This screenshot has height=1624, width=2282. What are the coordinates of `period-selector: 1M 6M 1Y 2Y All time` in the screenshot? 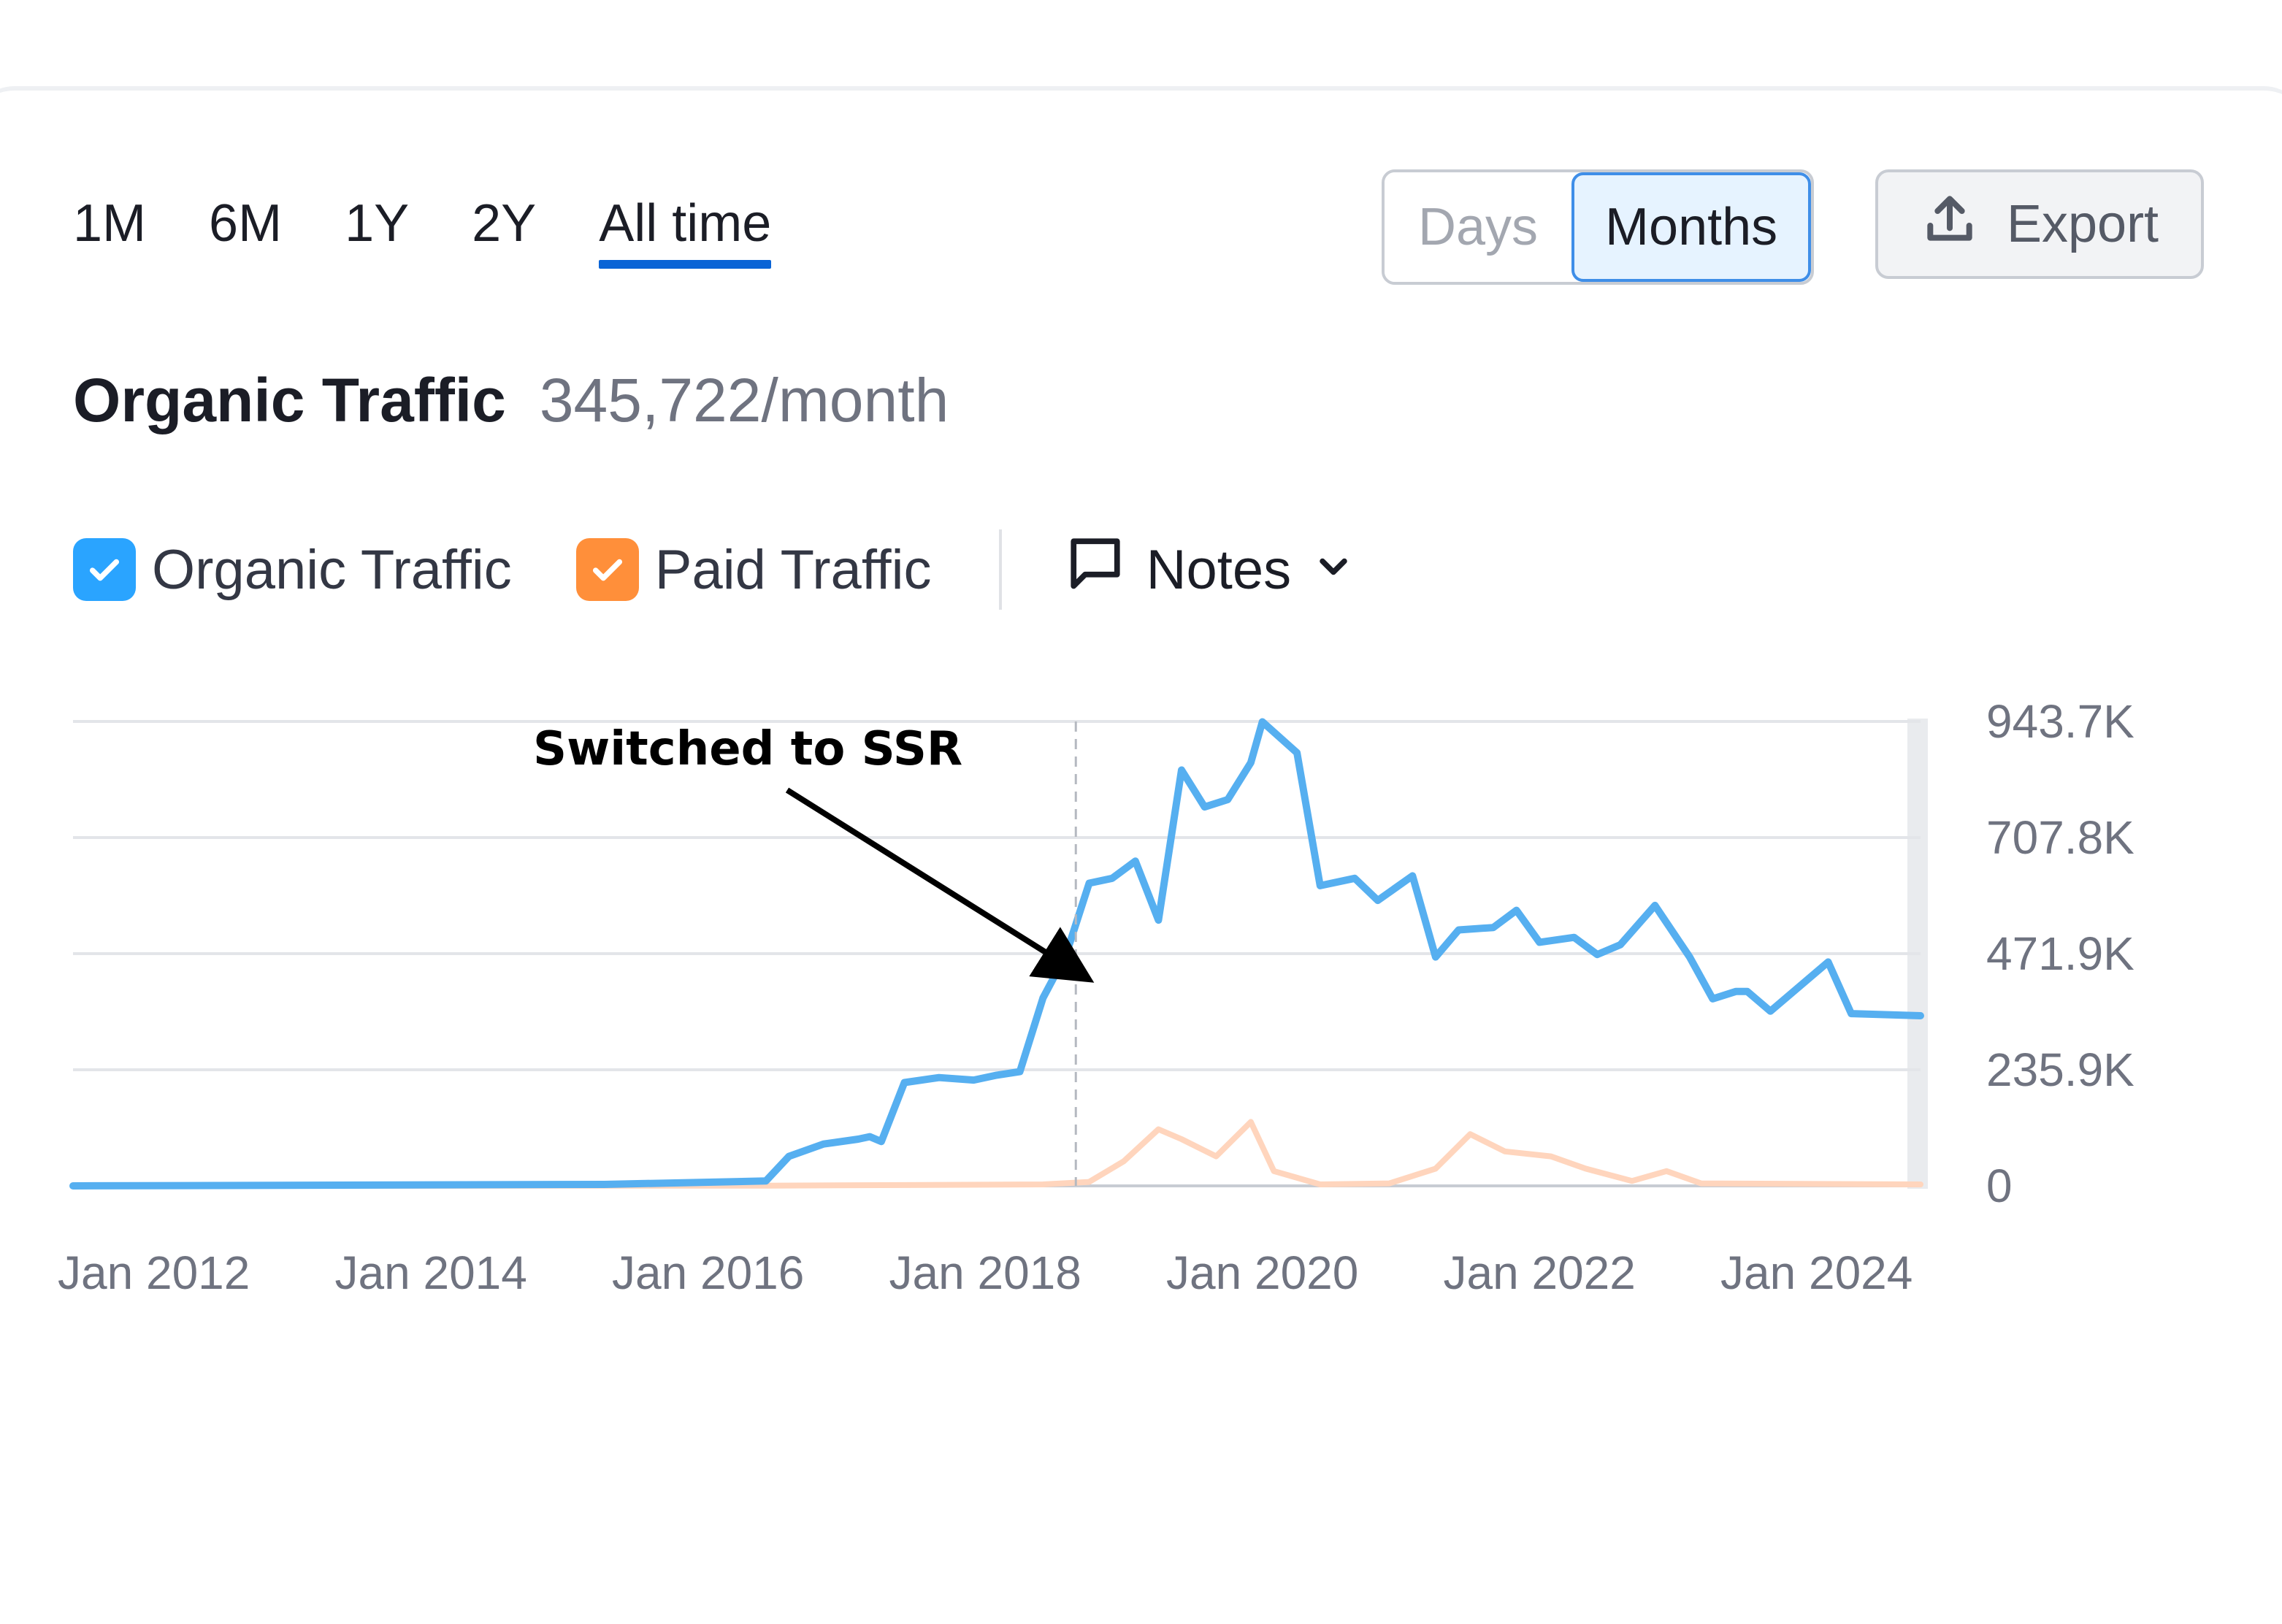 It's located at (423, 230).